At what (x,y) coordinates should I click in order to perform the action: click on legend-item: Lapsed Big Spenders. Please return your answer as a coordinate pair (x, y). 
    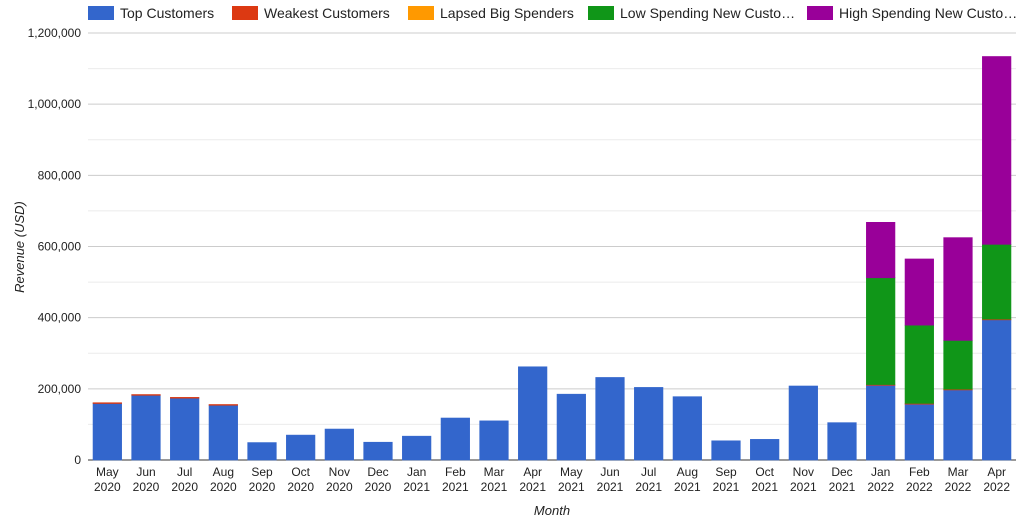
    Looking at the image, I should click on (491, 13).